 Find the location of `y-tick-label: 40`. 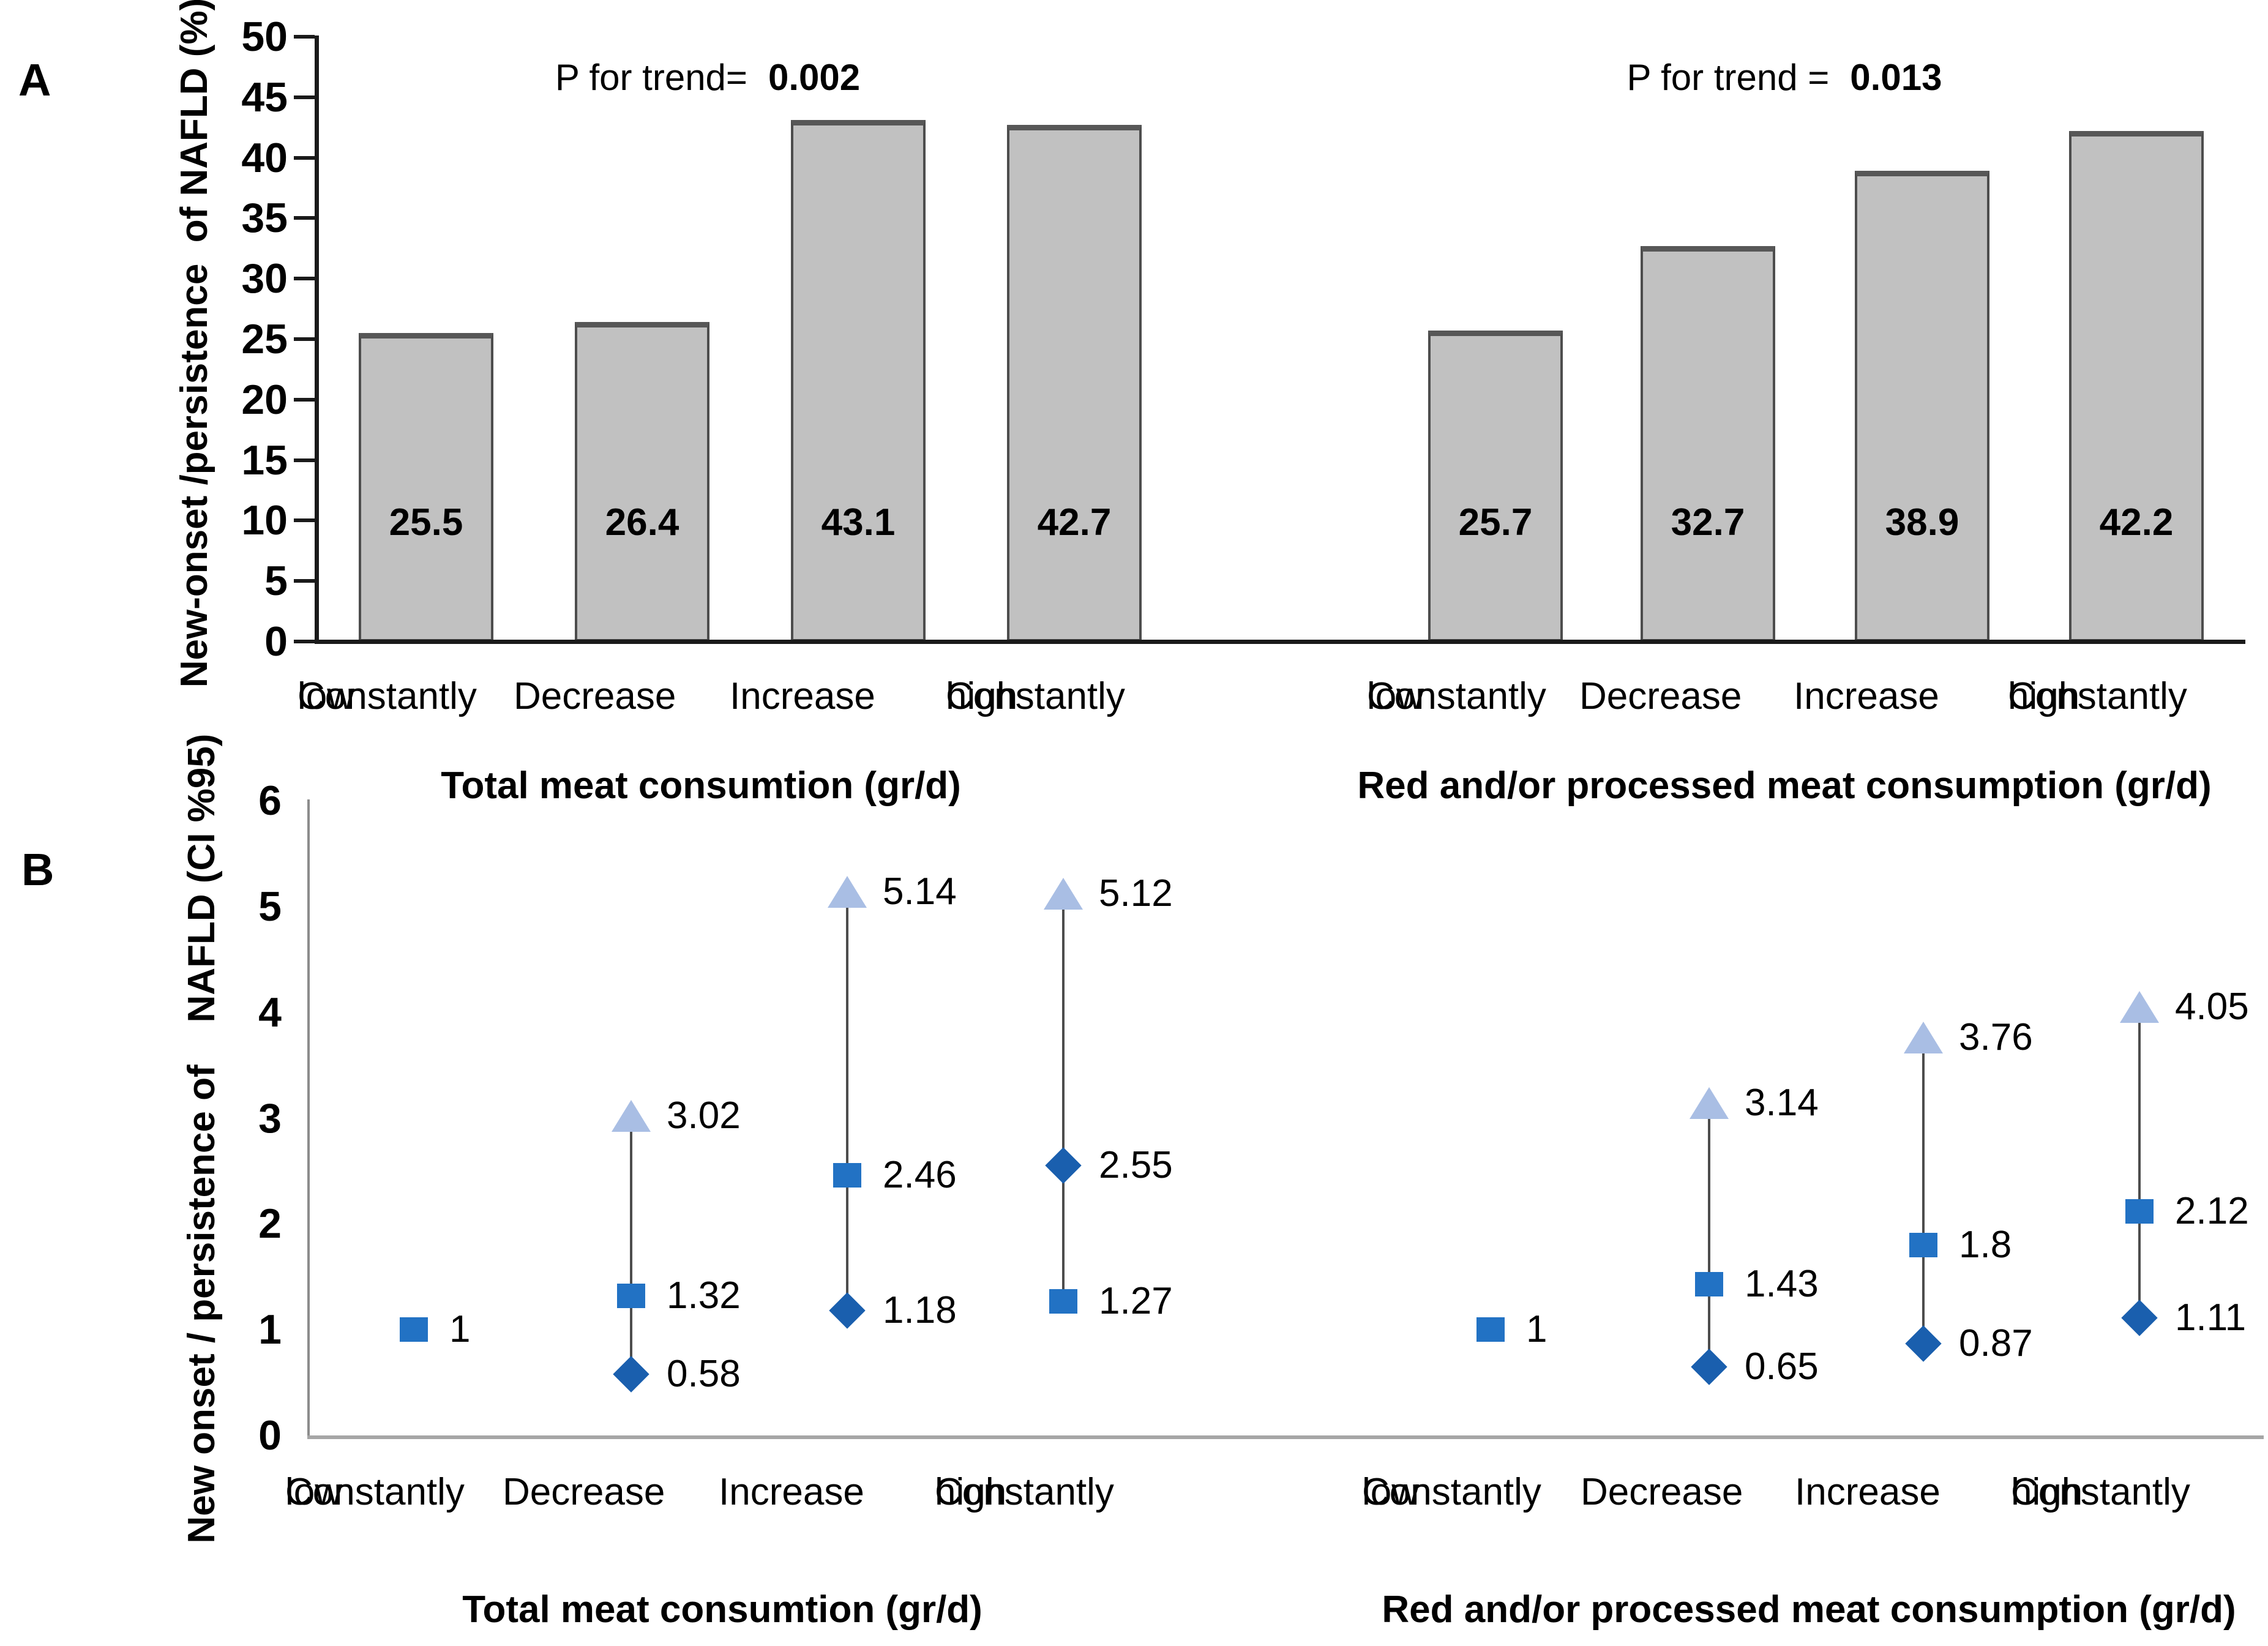

y-tick-label: 40 is located at coordinates (264, 157).